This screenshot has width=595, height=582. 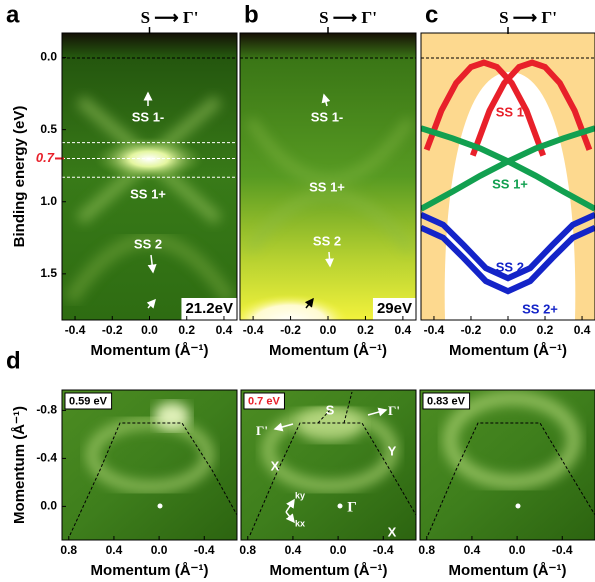 What do you see at coordinates (392, 531) in the screenshot?
I see `annotation: X` at bounding box center [392, 531].